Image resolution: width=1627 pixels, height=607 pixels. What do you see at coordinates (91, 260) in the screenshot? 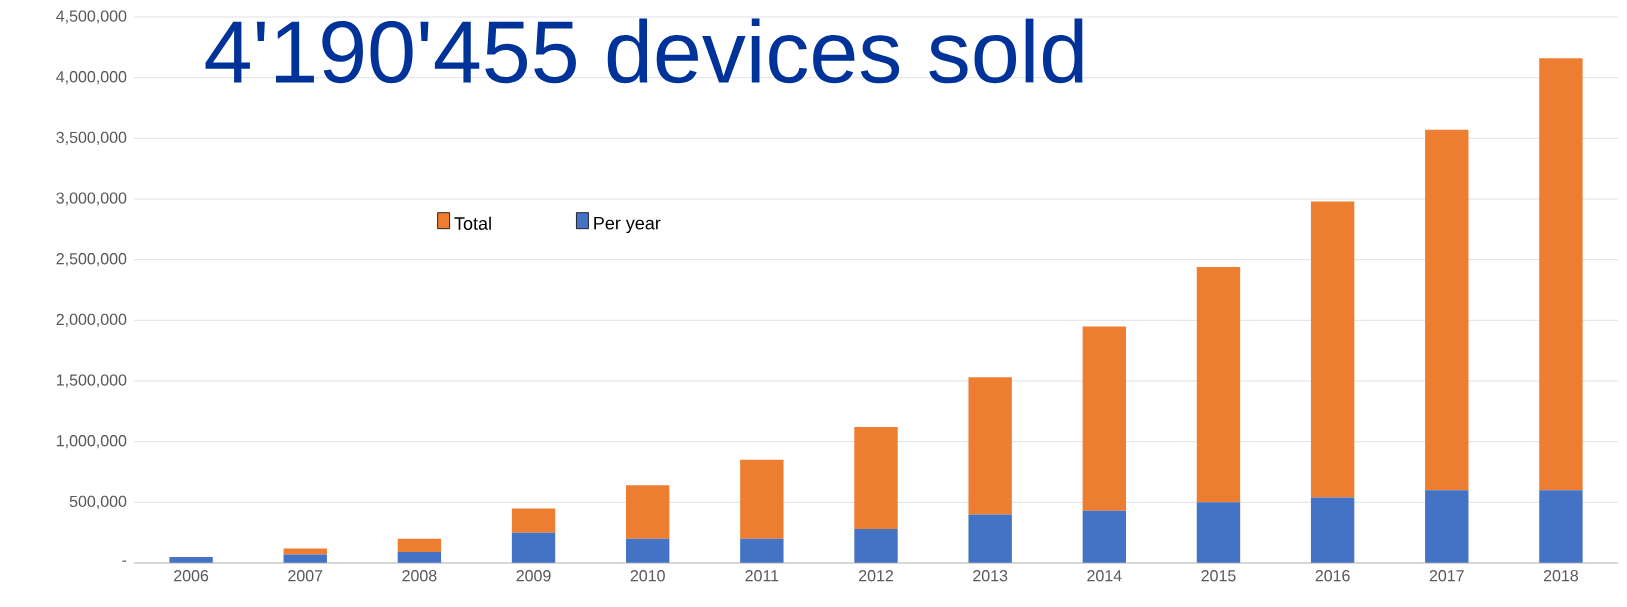
I see `y-tick-label: 2,500,000` at bounding box center [91, 260].